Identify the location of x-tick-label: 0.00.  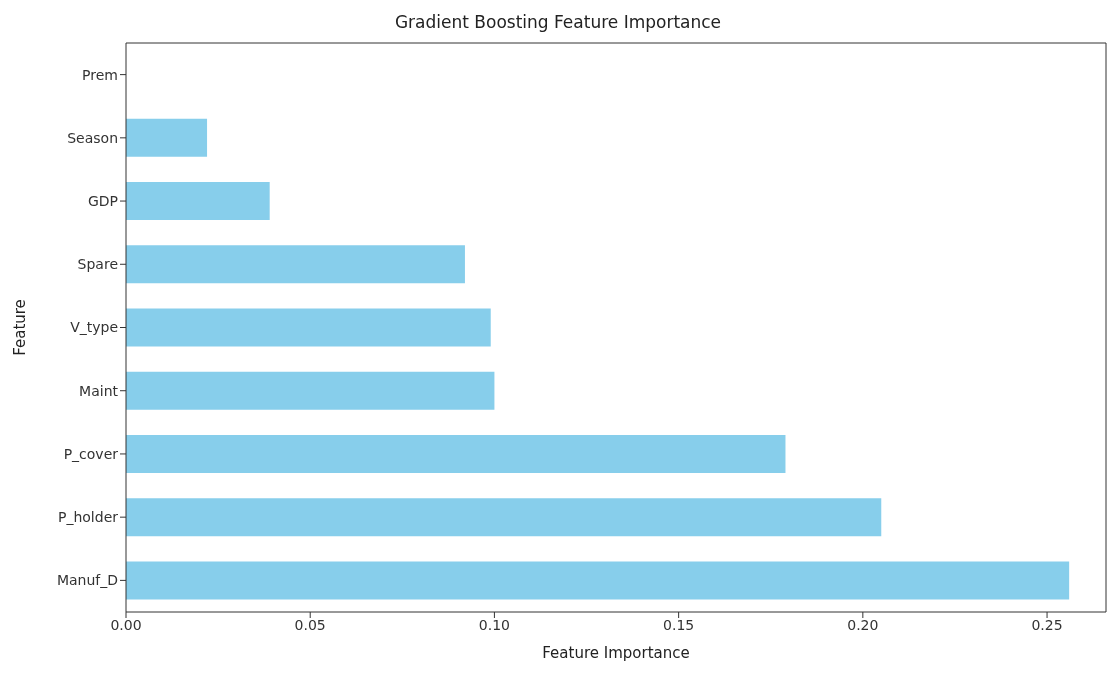
(126, 624).